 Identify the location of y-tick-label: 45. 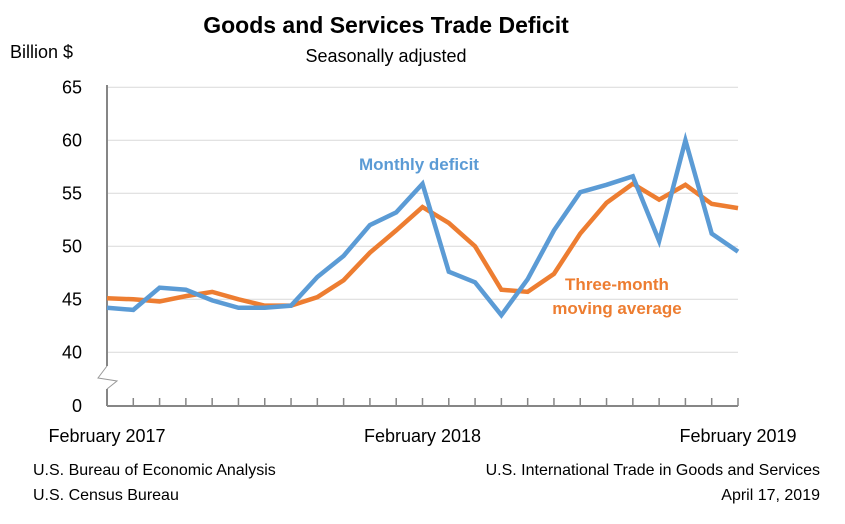
(72, 299).